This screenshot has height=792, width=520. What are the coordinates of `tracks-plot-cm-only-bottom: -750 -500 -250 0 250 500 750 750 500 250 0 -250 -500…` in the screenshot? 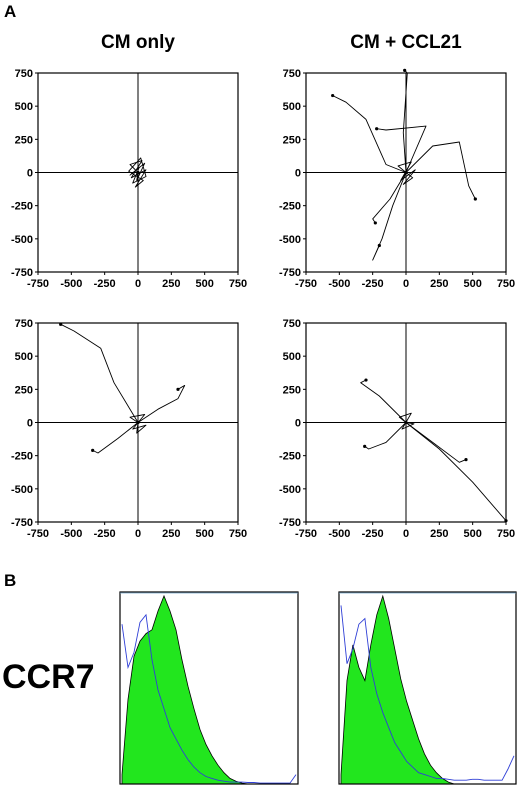 It's located at (129, 429).